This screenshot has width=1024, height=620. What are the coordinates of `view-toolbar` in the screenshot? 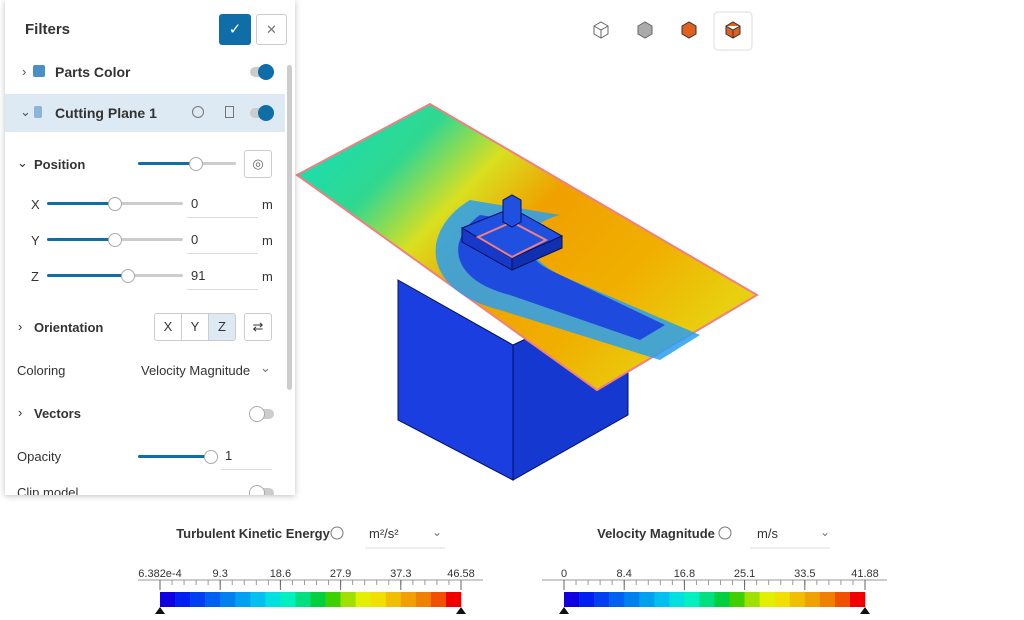 It's located at (673, 31).